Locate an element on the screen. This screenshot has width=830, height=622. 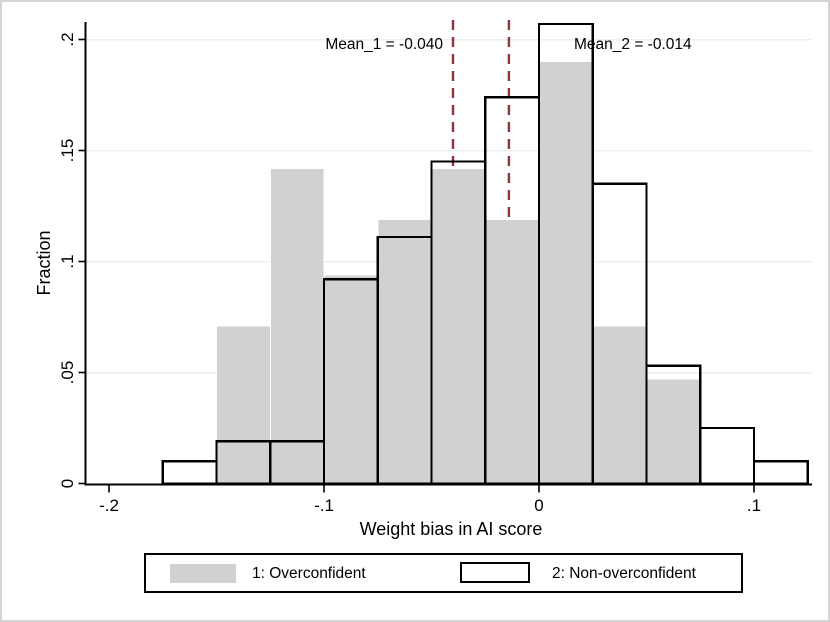
legend-label-non-overconfident: 2: Non-overconfident is located at coordinates (624, 573).